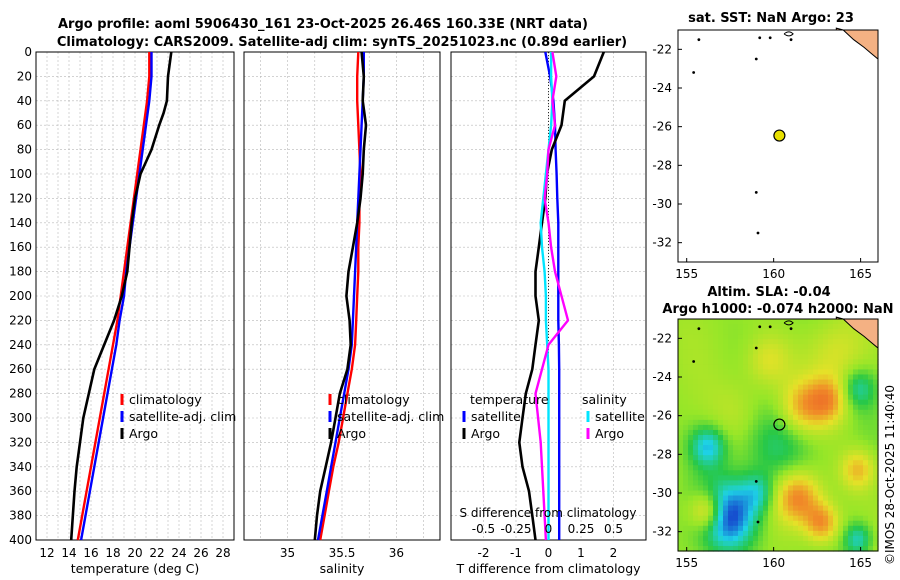 The image size is (900, 580). What do you see at coordinates (20, 516) in the screenshot?
I see `y-tick-label: 380` at bounding box center [20, 516].